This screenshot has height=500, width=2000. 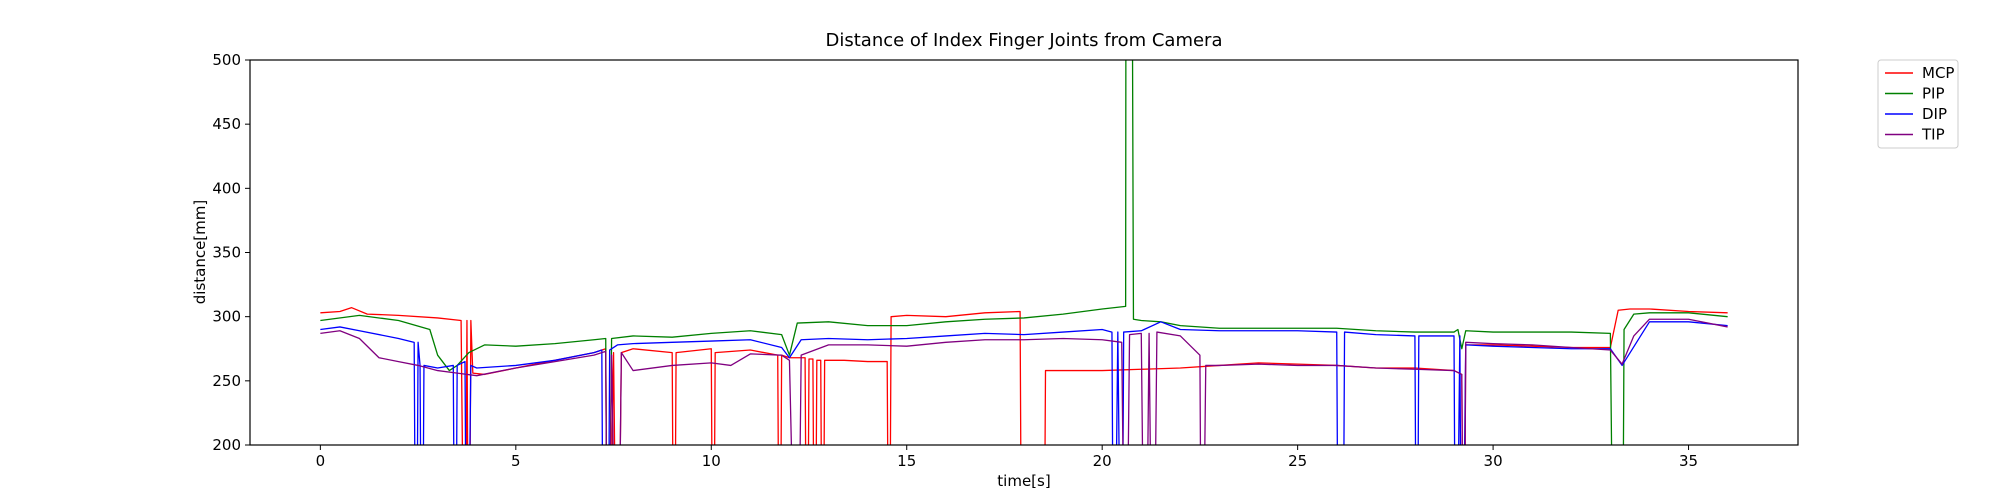 What do you see at coordinates (1102, 461) in the screenshot?
I see `x-tick-label: 20` at bounding box center [1102, 461].